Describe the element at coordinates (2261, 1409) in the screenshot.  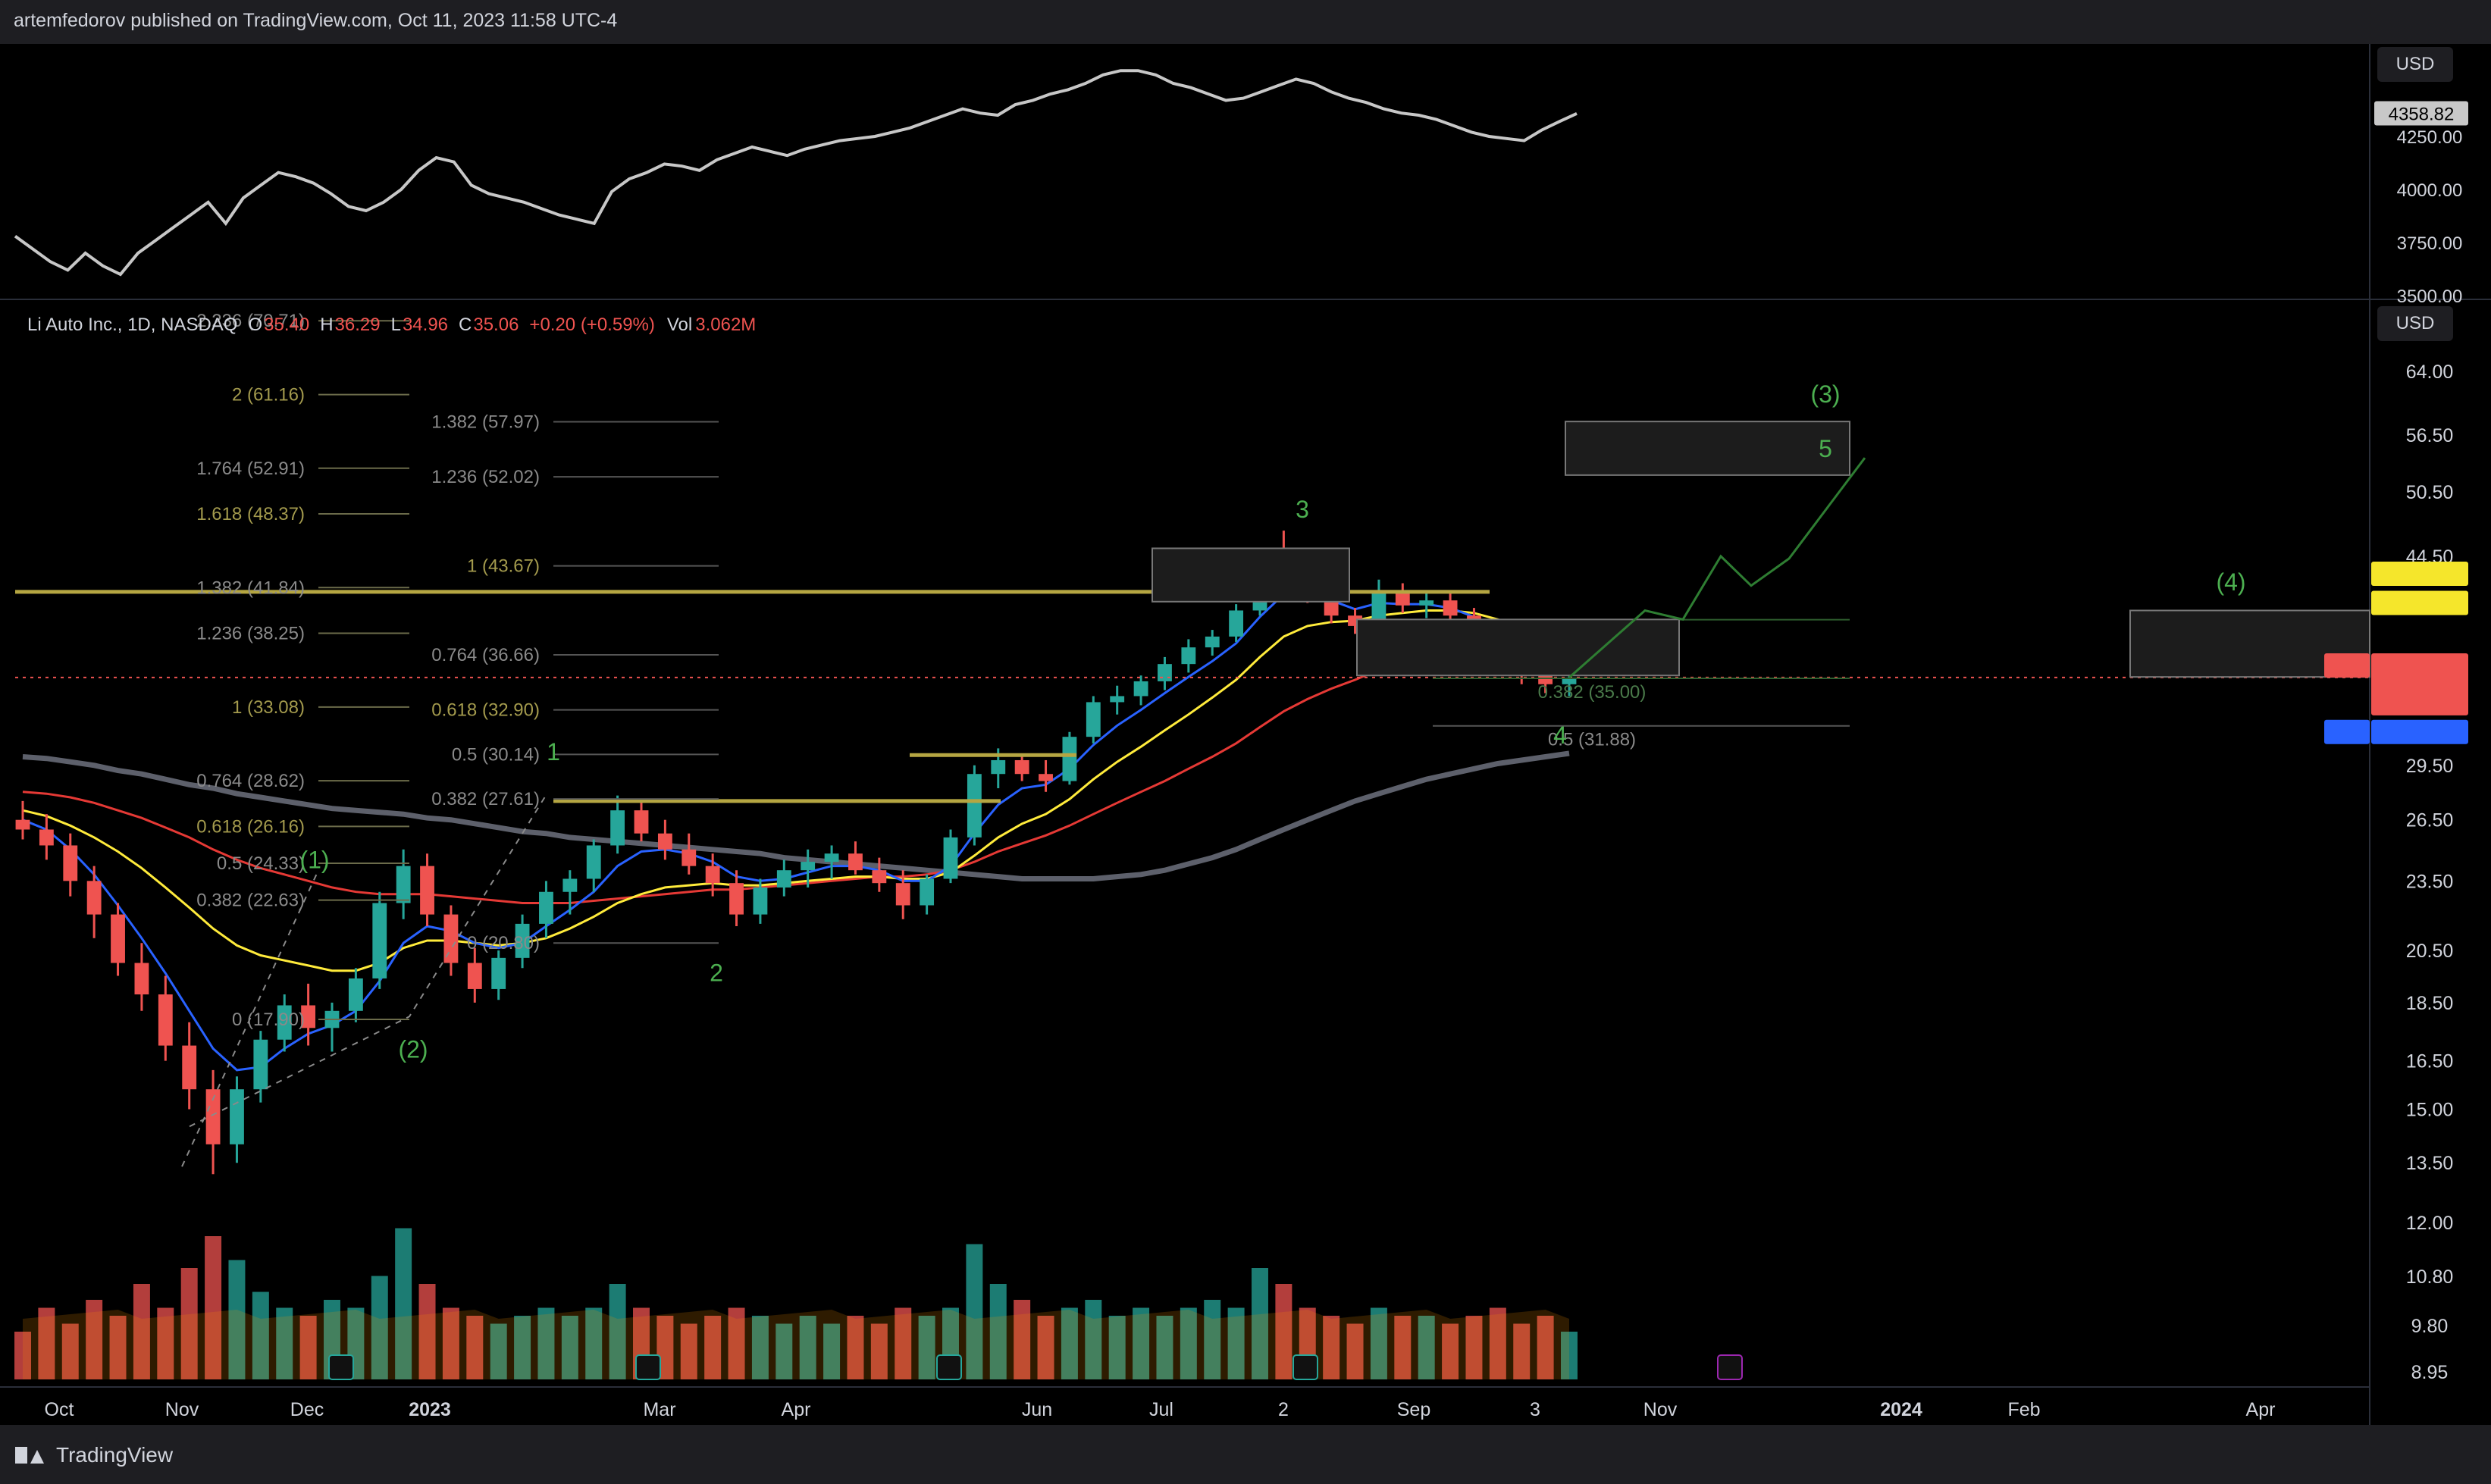
I see `time-tick-label: Apr` at that location.